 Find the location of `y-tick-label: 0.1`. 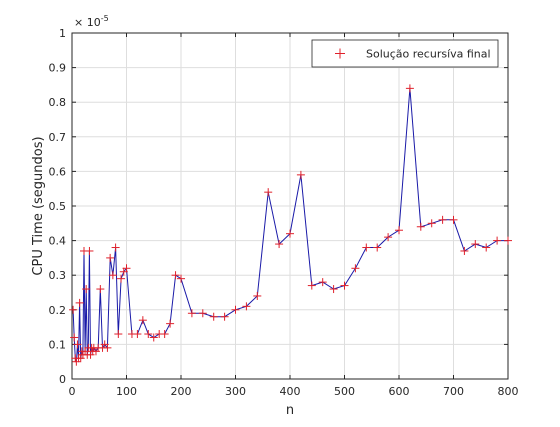

y-tick-label: 0.1 is located at coordinates (58, 344).